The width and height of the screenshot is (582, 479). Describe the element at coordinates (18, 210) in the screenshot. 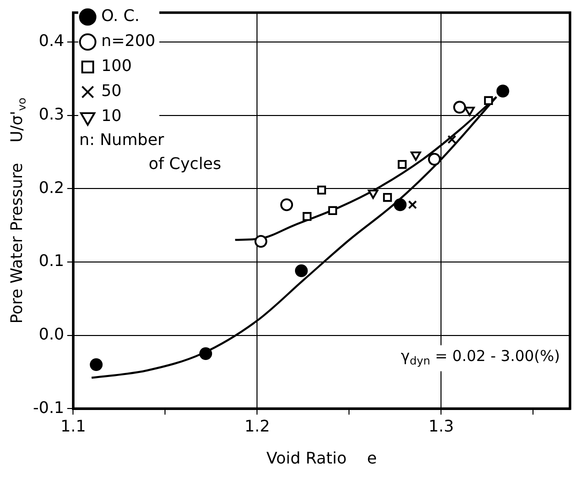

I see `y-axis-title: Pore Water Pressure U/σ'vo` at that location.